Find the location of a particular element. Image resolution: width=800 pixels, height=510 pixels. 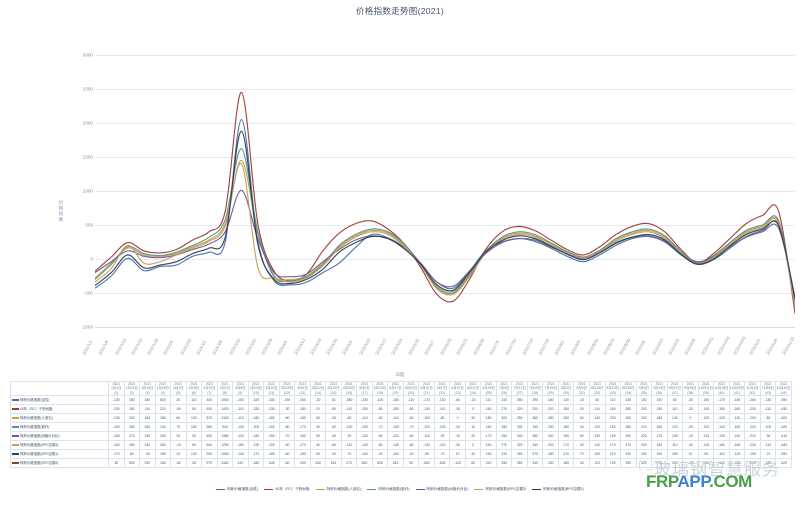

table-cell: -180 is located at coordinates (302, 408).